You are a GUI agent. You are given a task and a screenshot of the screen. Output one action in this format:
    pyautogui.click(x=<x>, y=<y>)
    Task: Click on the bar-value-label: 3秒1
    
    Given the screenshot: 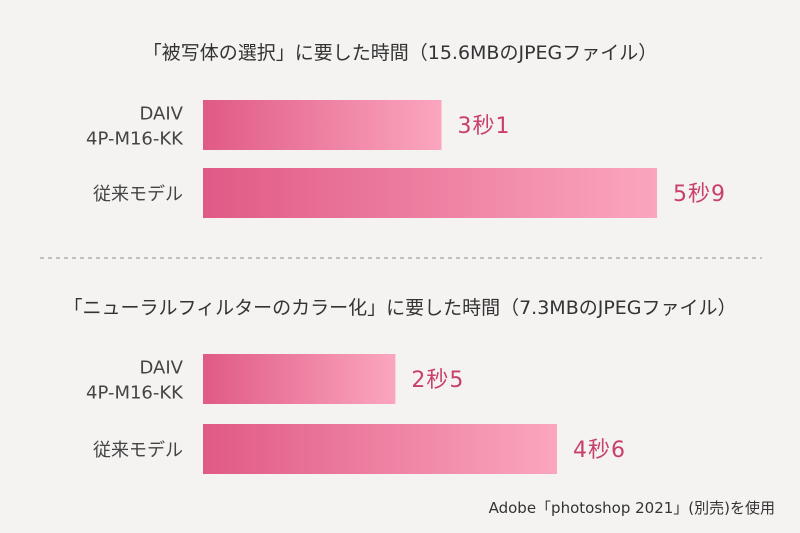 What is the action you would take?
    pyautogui.click(x=484, y=126)
    